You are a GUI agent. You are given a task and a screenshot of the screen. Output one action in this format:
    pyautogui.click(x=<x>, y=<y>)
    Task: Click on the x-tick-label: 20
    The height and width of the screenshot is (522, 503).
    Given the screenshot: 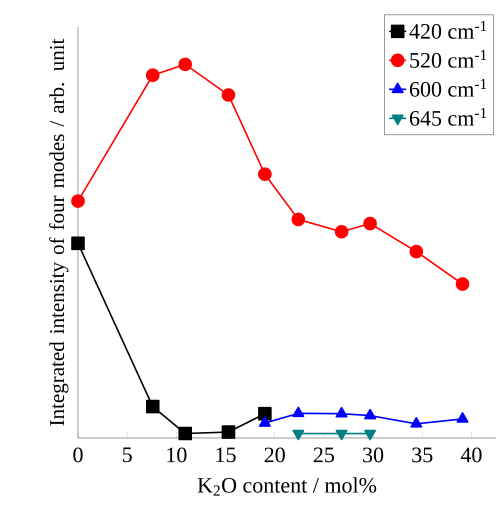 What is the action you would take?
    pyautogui.click(x=274, y=455)
    